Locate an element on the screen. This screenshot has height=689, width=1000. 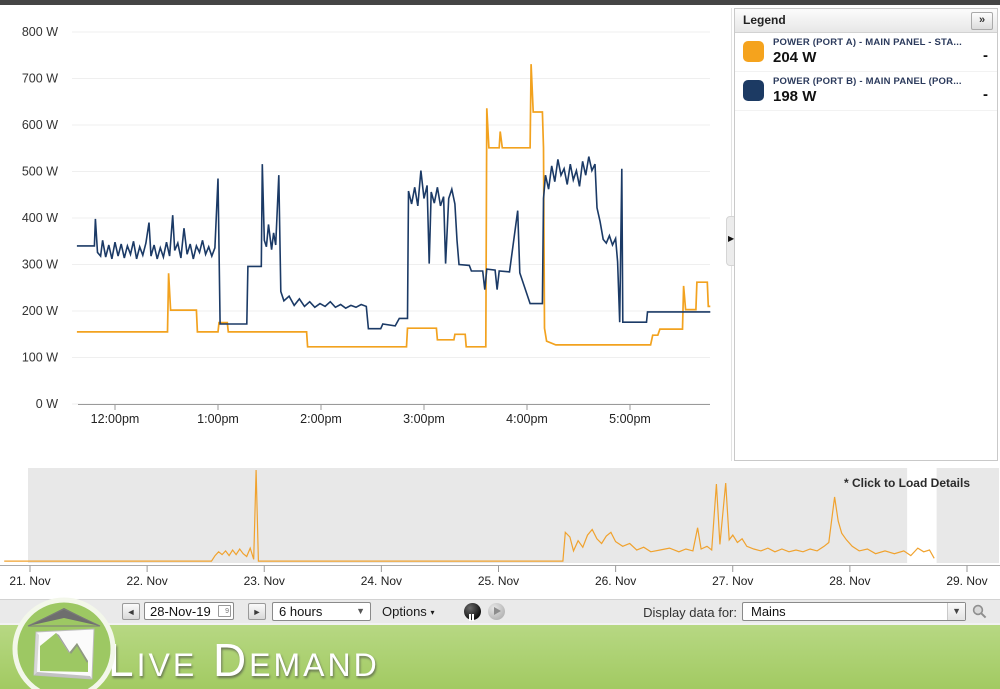
y-tick-label: 700 W is located at coordinates (40, 79).